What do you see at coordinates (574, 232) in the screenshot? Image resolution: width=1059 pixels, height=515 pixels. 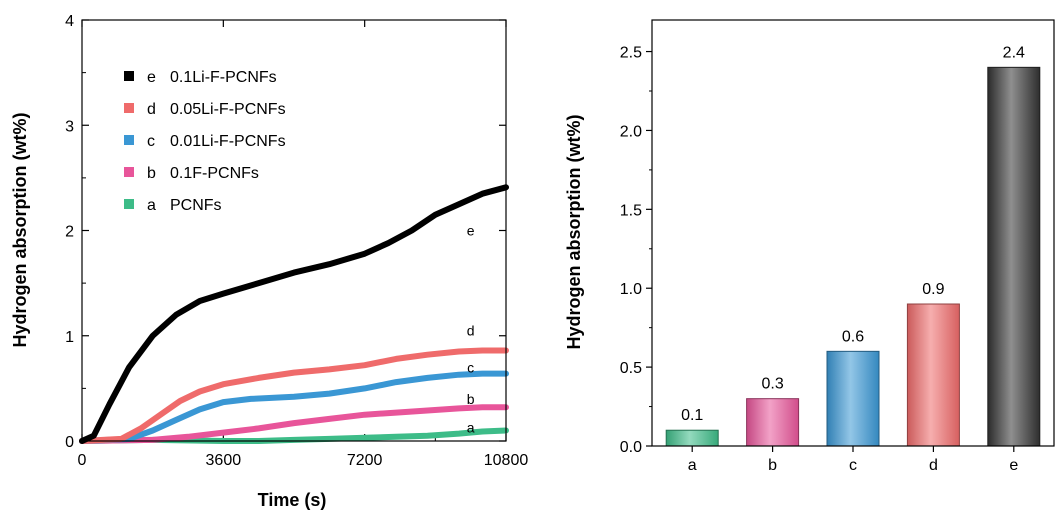 I see `bar-chart-y-axis-title: Hydrogen absorption (wt%)` at bounding box center [574, 232].